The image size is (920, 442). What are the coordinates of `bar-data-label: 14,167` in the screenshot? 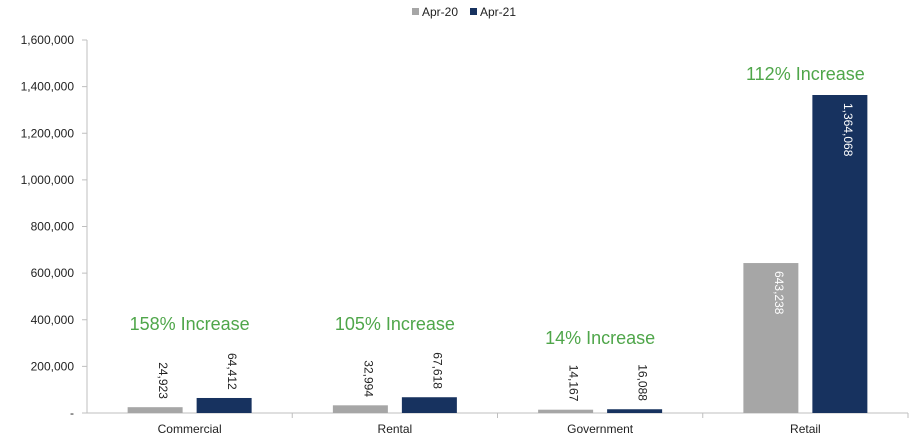 It's located at (574, 383).